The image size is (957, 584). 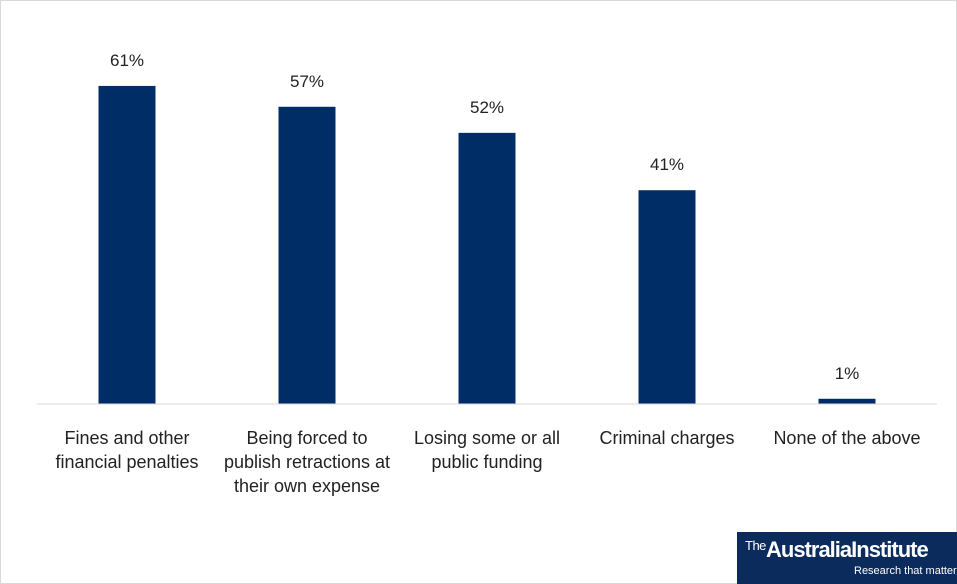 What do you see at coordinates (667, 164) in the screenshot?
I see `value-label: 41%` at bounding box center [667, 164].